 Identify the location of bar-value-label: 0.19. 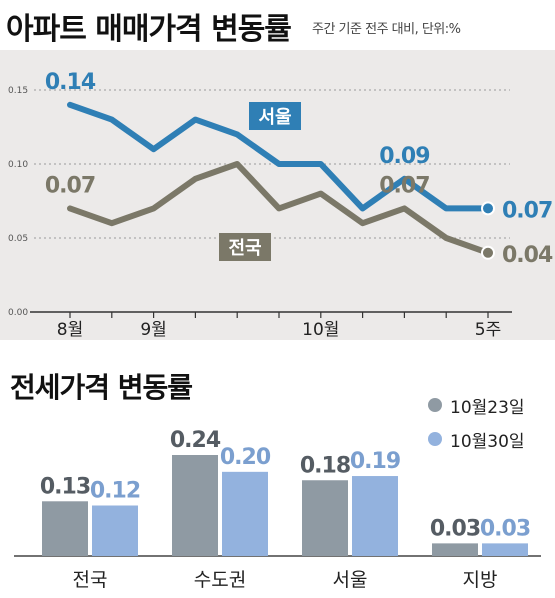
(375, 461).